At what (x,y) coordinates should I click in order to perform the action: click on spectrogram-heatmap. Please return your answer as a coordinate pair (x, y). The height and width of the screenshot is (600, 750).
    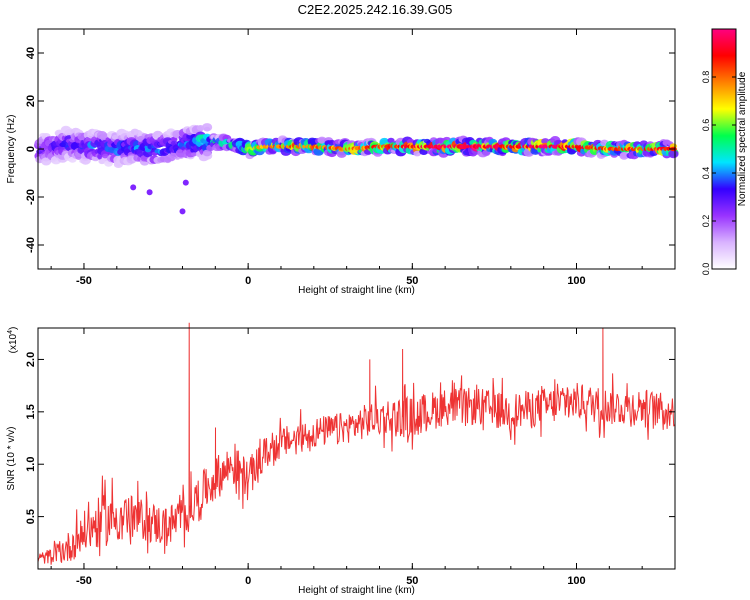
    Looking at the image, I should click on (356, 169).